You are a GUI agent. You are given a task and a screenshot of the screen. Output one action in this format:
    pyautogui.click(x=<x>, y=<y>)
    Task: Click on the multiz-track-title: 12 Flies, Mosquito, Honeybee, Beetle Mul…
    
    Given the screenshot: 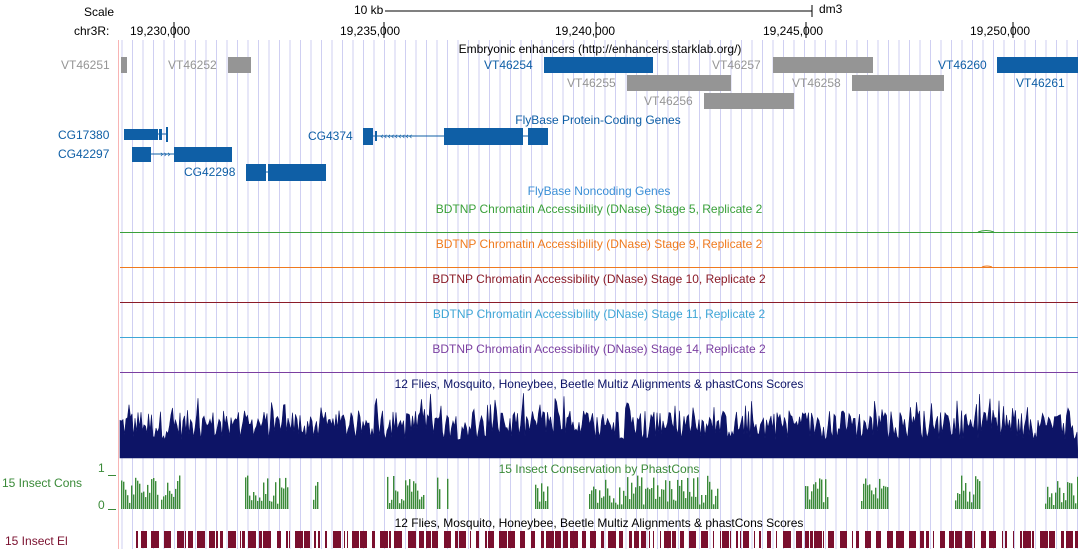 What is the action you would take?
    pyautogui.click(x=599, y=384)
    